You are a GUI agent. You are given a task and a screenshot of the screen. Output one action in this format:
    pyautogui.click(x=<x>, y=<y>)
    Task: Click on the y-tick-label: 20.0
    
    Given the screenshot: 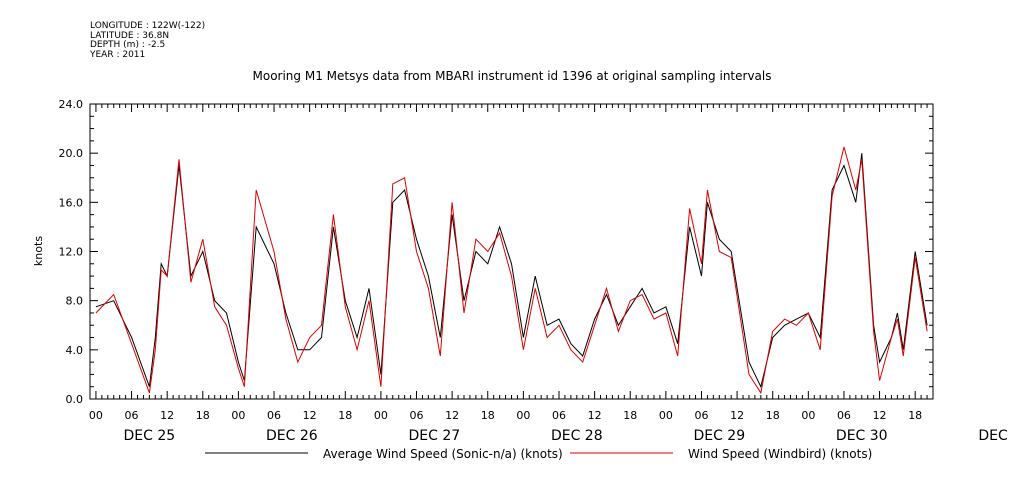 What is the action you would take?
    pyautogui.click(x=71, y=153)
    